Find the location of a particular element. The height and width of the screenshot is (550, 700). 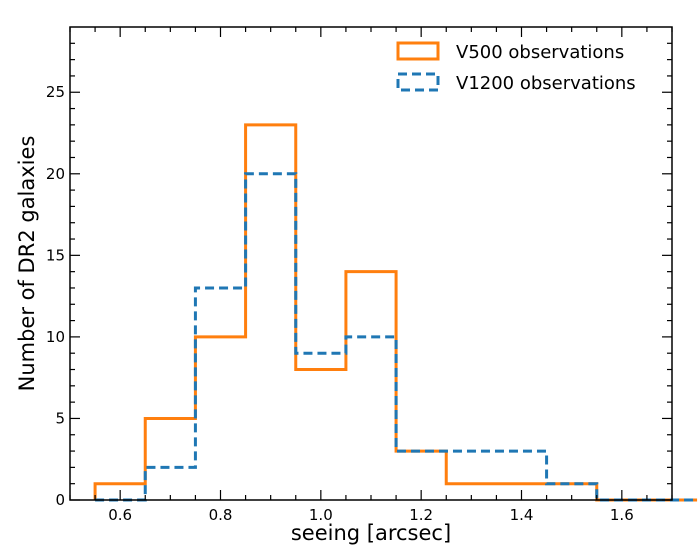

x-tick-label: 1.0 is located at coordinates (321, 515).